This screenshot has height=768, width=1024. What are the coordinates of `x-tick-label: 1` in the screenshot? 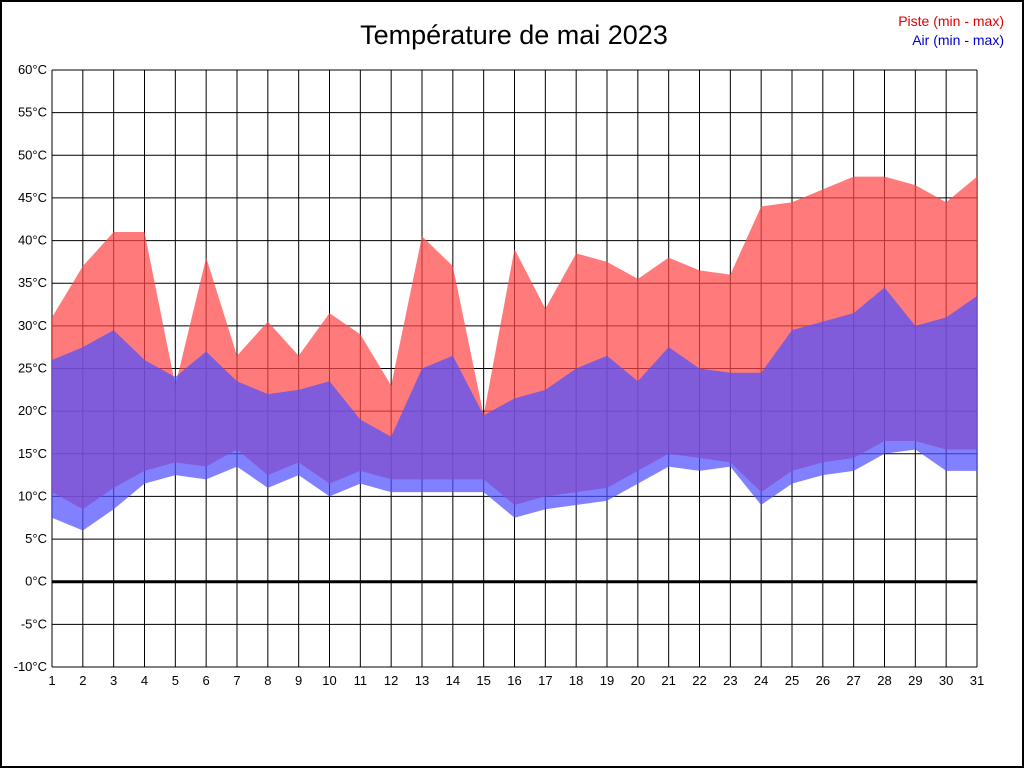 It's located at (51, 680).